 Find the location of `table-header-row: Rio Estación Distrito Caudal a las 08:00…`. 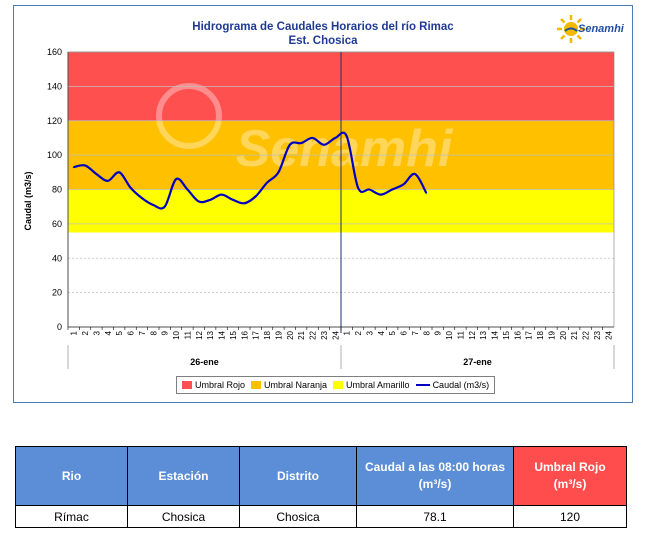

table-header-row: Rio Estación Distrito Caudal a las 08:00… is located at coordinates (321, 476).